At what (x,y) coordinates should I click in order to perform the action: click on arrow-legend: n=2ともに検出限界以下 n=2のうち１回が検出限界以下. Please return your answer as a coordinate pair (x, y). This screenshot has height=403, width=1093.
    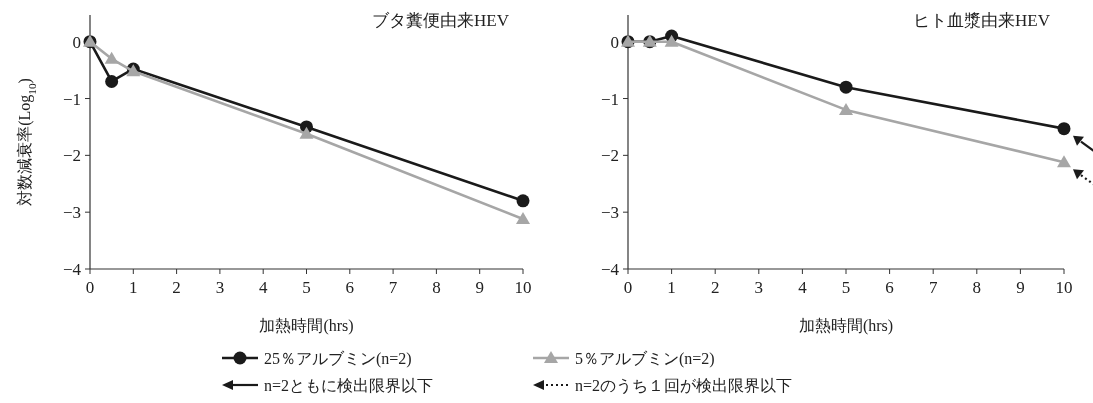
    Looking at the image, I should click on (507, 385).